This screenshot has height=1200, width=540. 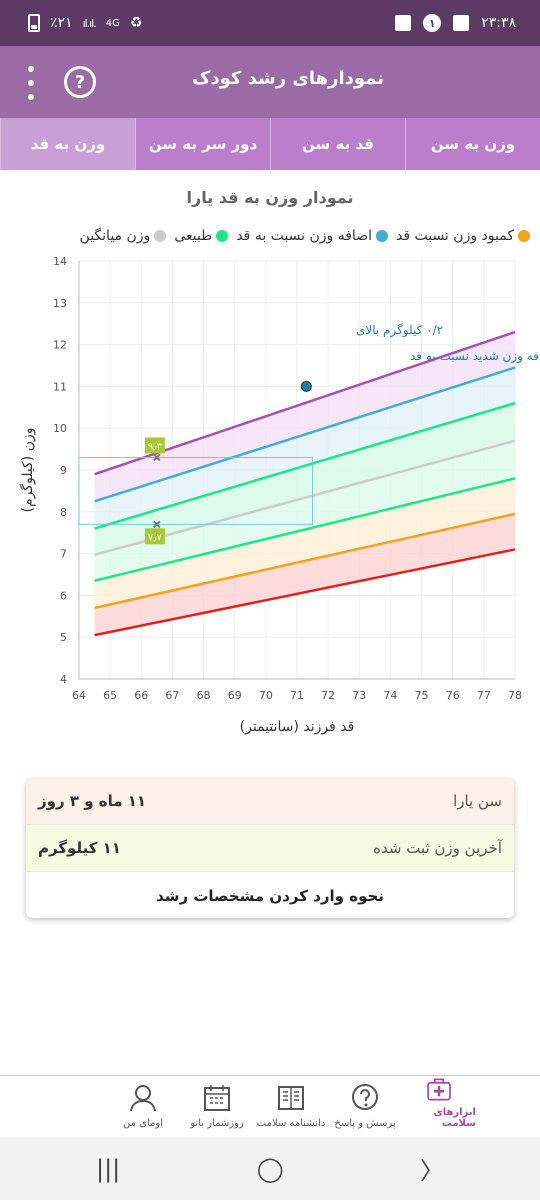 I want to click on recycle-icon: ♻, so click(x=136, y=23).